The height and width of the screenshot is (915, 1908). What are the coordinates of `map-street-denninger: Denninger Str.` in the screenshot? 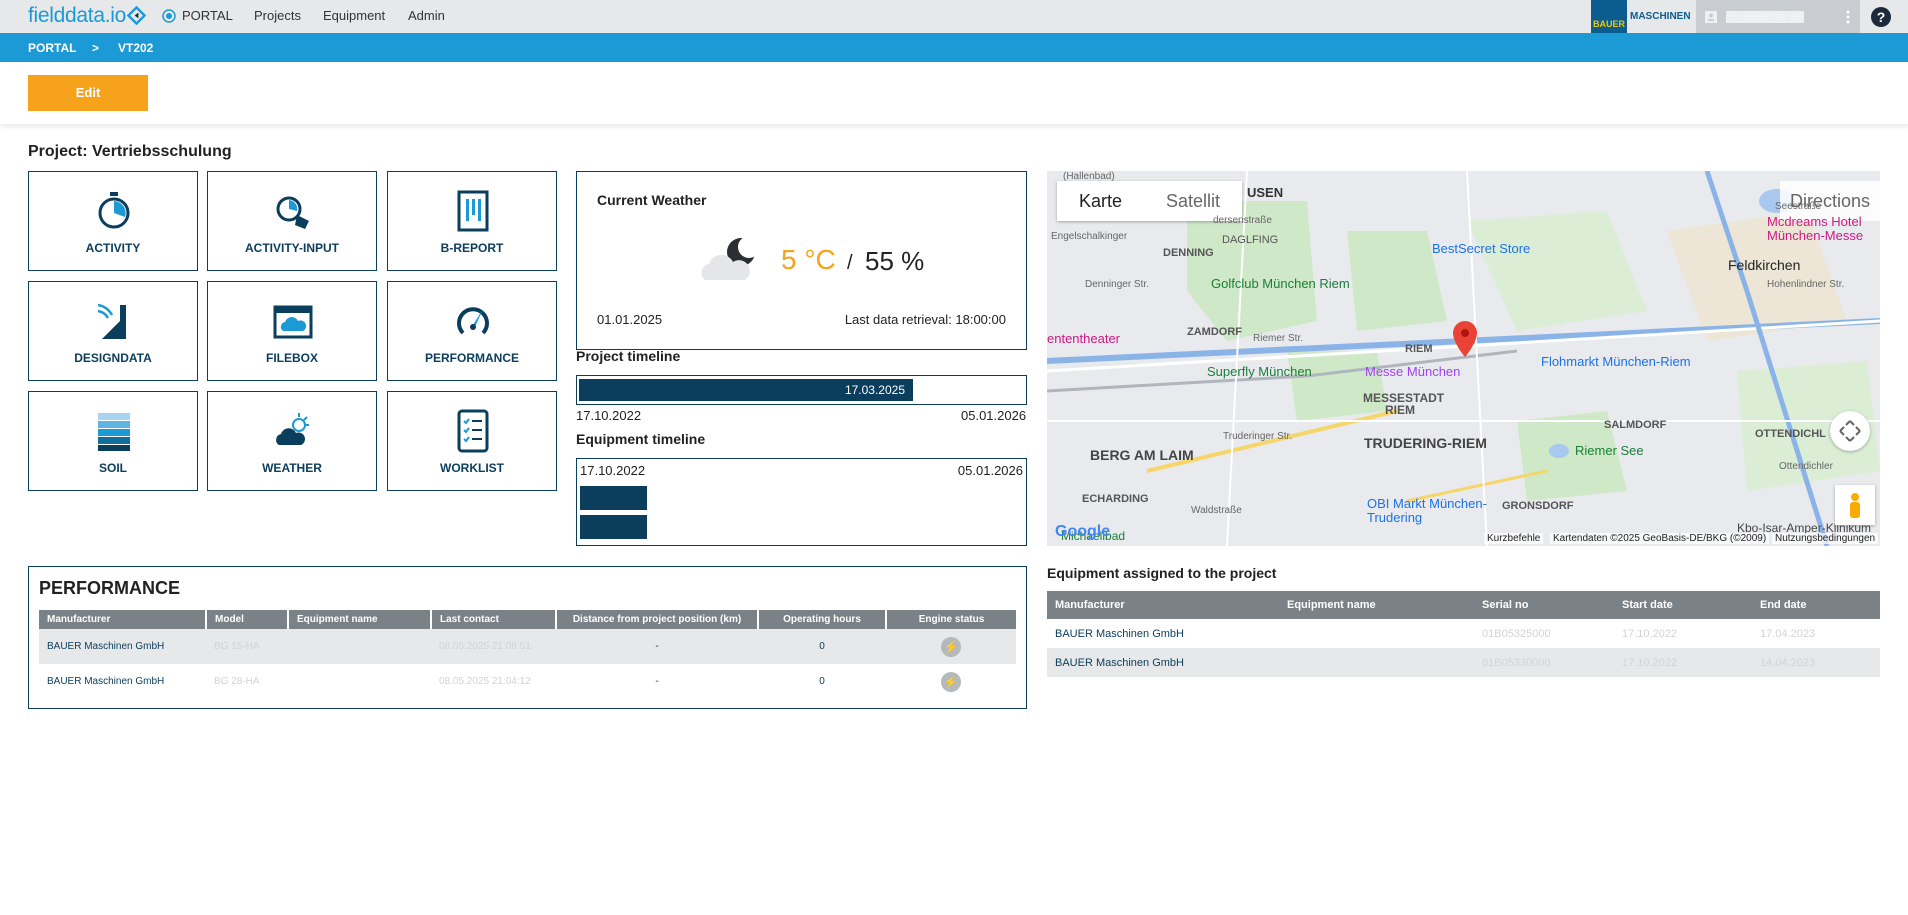 It's located at (1117, 284).